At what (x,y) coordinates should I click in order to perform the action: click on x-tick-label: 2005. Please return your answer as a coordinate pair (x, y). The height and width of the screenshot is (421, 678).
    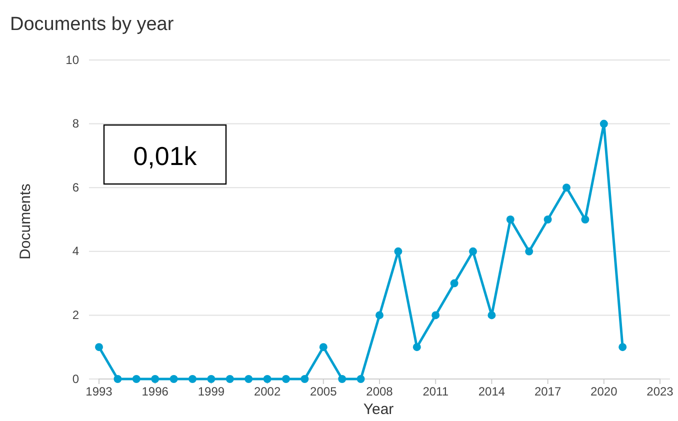
    Looking at the image, I should click on (324, 391).